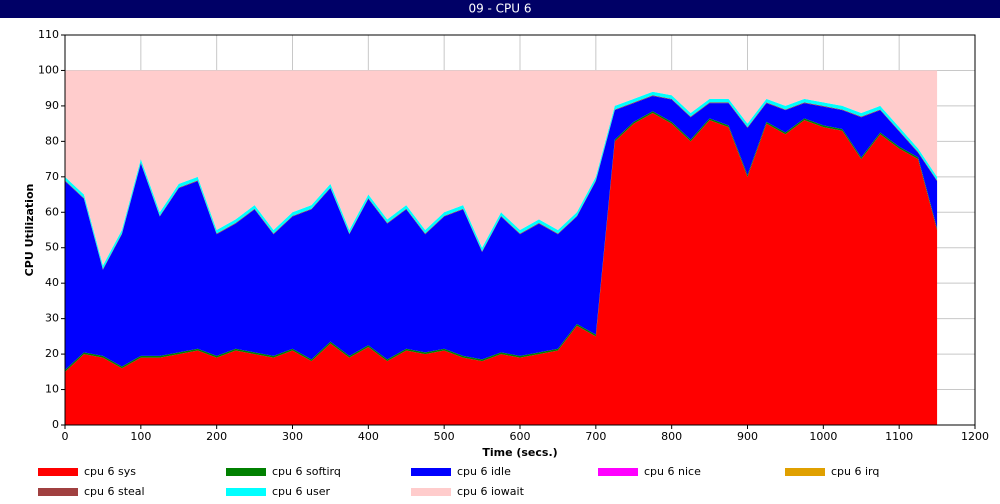 This screenshot has width=1000, height=504. What do you see at coordinates (110, 471) in the screenshot?
I see `legend-label: cpu 6 sys` at bounding box center [110, 471].